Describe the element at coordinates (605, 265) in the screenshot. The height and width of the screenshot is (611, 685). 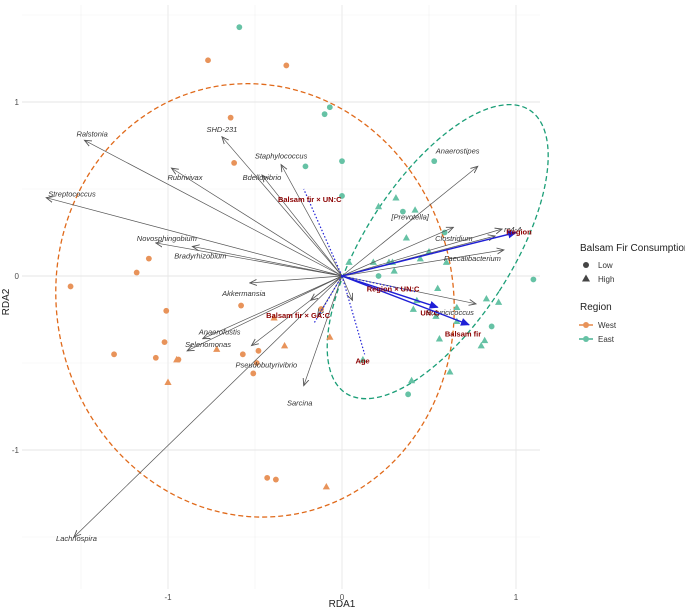
I see `legend-low-label: Low` at that location.